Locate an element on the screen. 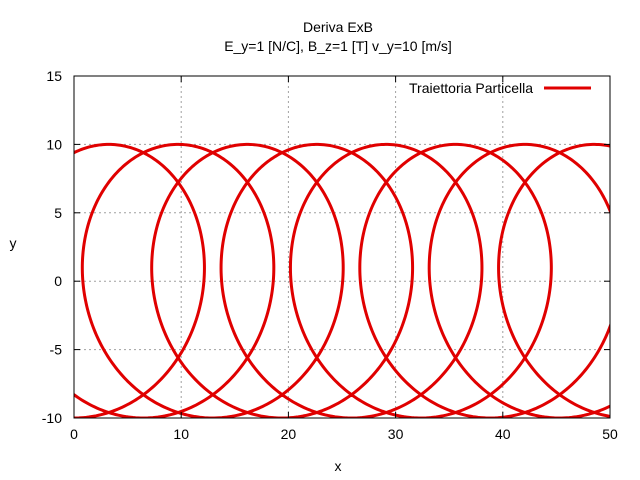 The height and width of the screenshot is (480, 640). x-tick-label: 50 is located at coordinates (610, 434).